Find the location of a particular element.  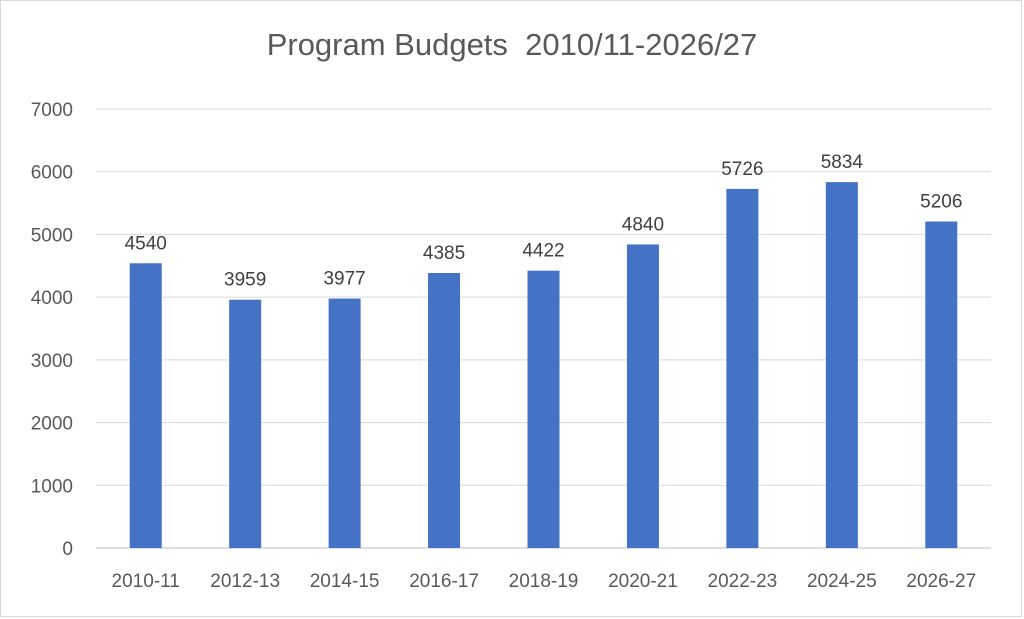

x-tick-label: 2016-17 is located at coordinates (444, 581).